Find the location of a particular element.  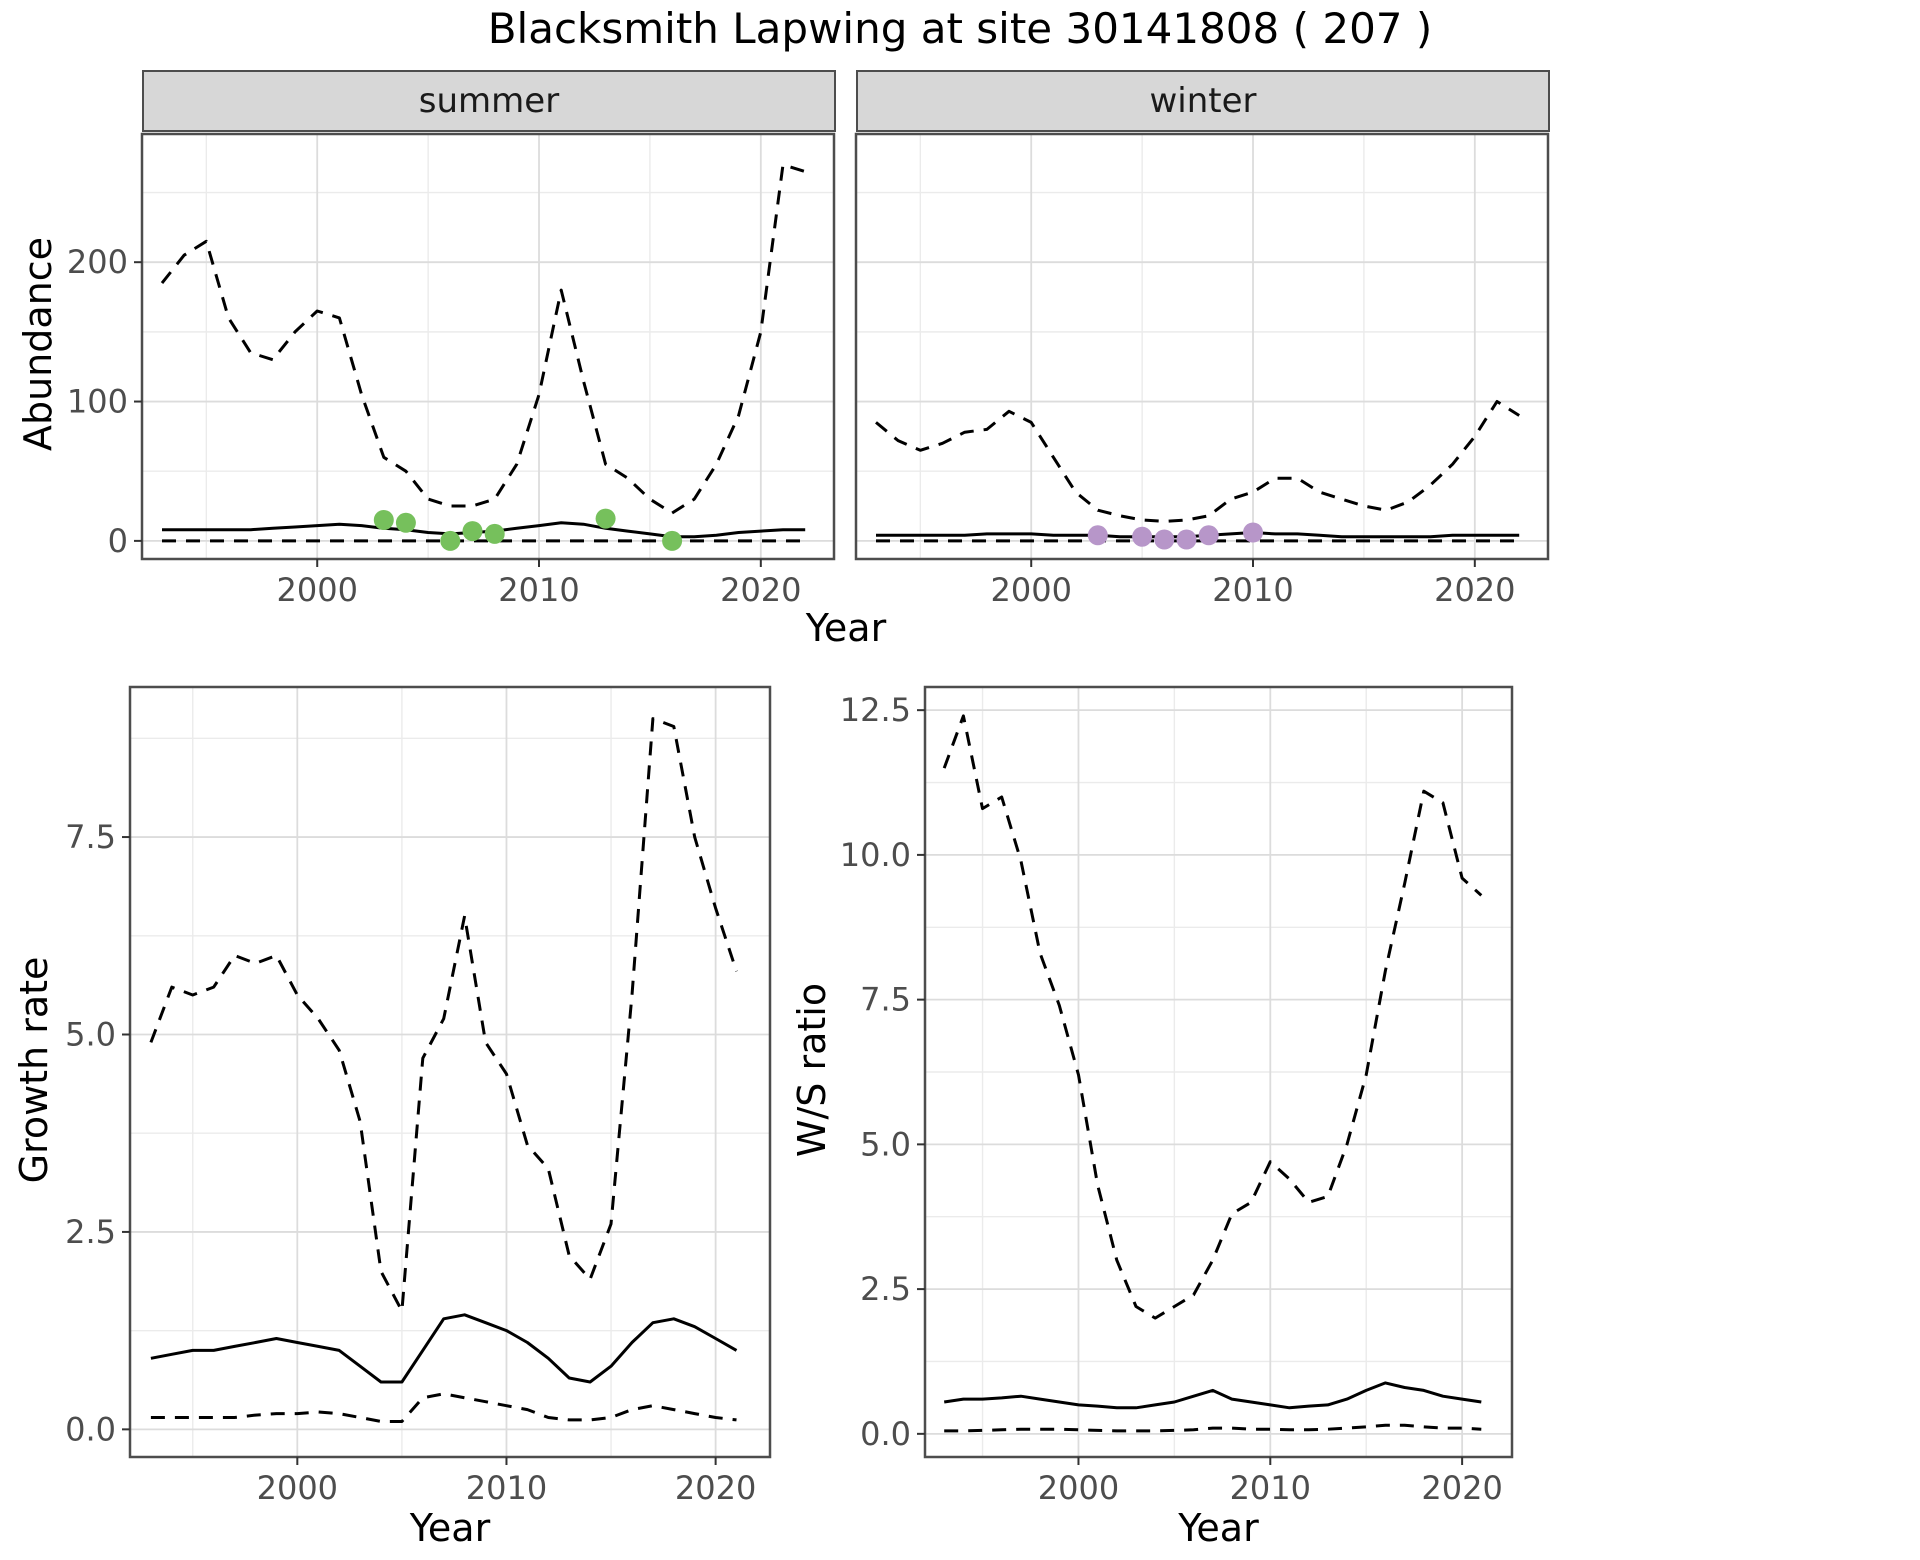

growth-rate-y-axis-label: Growth rate is located at coordinates (34, 1070).